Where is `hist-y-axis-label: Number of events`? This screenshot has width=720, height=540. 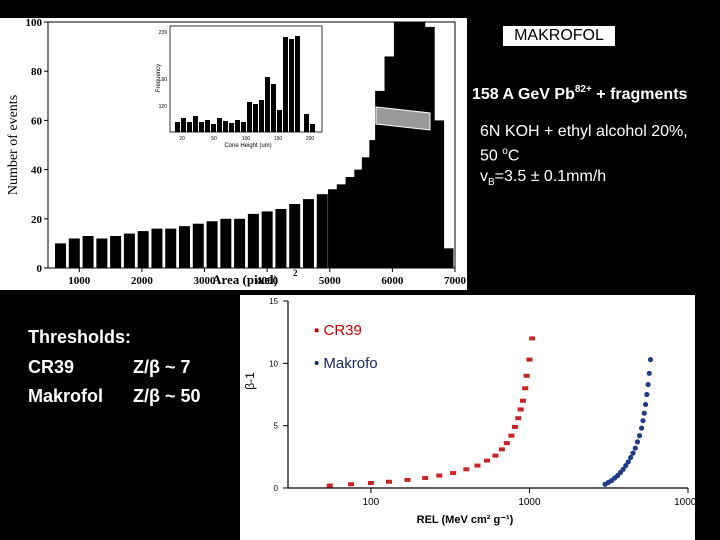 hist-y-axis-label: Number of events is located at coordinates (13, 145).